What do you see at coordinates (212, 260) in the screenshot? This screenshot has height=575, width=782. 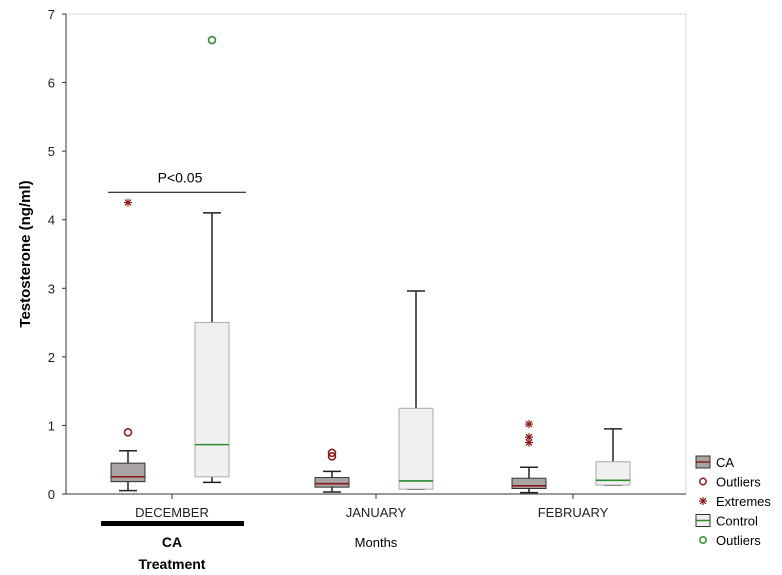 I see `box-control-december` at bounding box center [212, 260].